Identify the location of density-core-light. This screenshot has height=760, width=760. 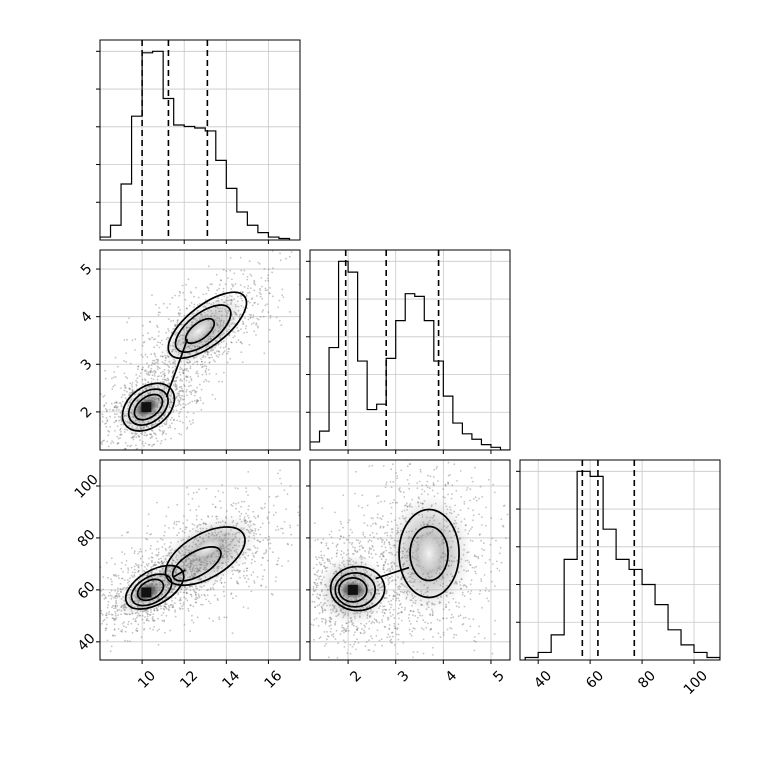
(198, 331).